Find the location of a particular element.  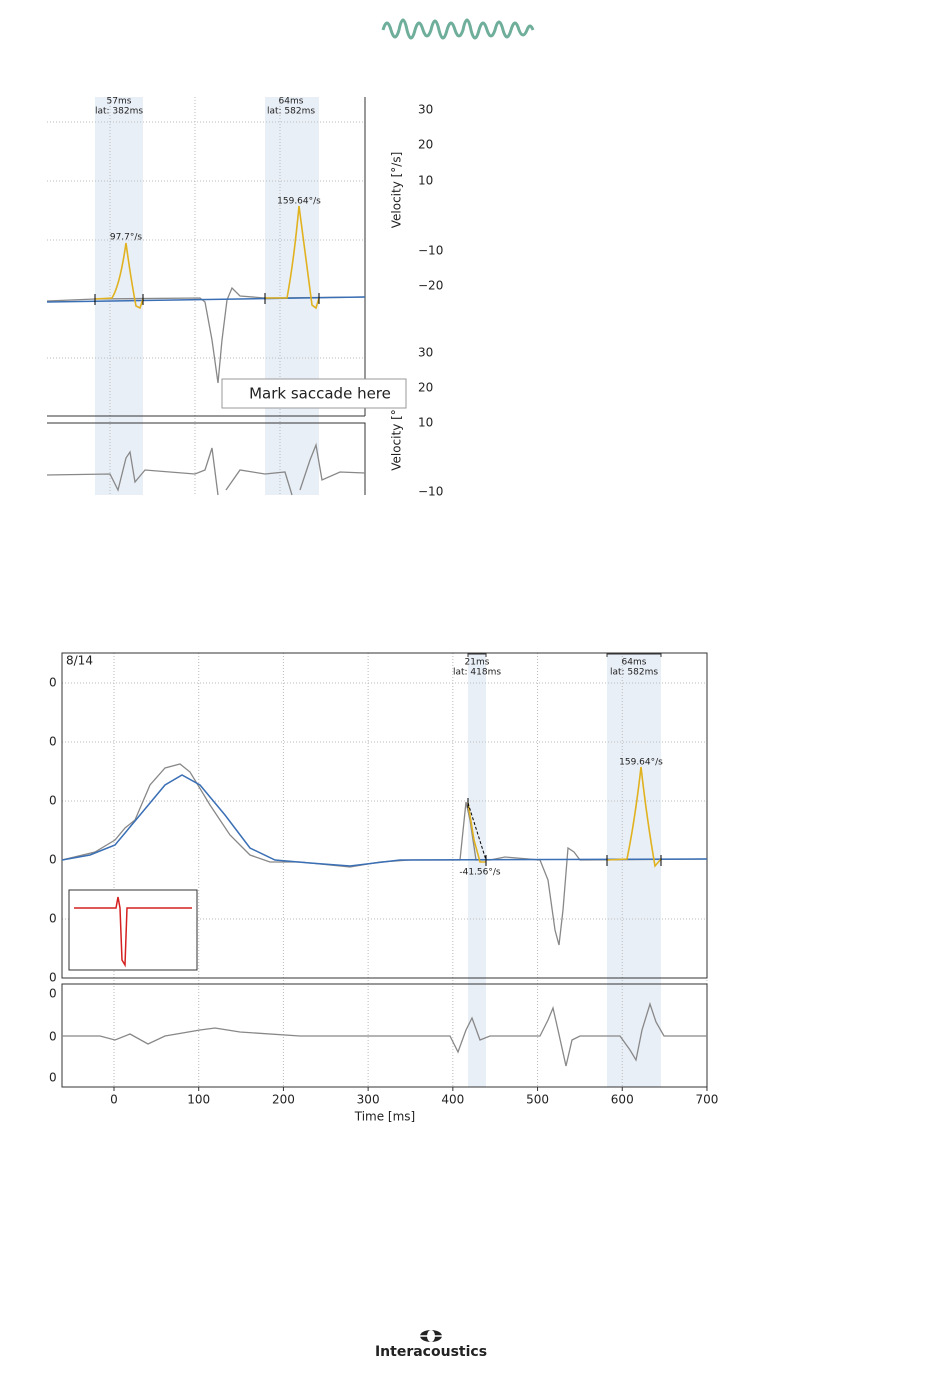

peak-label: 97.7°/s is located at coordinates (126, 238).